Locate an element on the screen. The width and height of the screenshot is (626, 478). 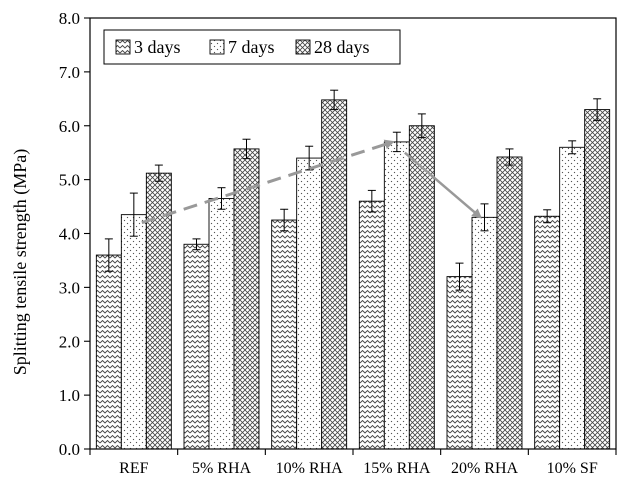
trend-arrows is located at coordinates (312, 182).